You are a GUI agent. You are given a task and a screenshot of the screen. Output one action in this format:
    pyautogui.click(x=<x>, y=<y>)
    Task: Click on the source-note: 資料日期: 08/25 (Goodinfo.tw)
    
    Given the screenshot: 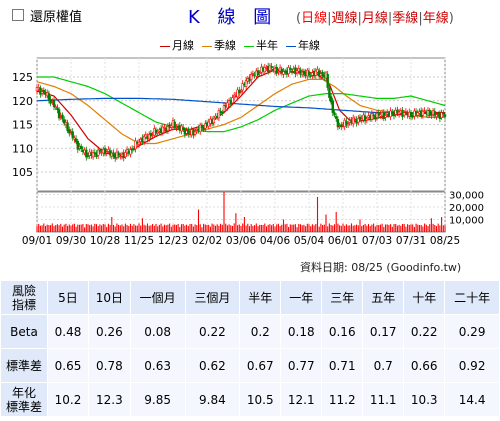 What is the action you would take?
    pyautogui.click(x=381, y=267)
    